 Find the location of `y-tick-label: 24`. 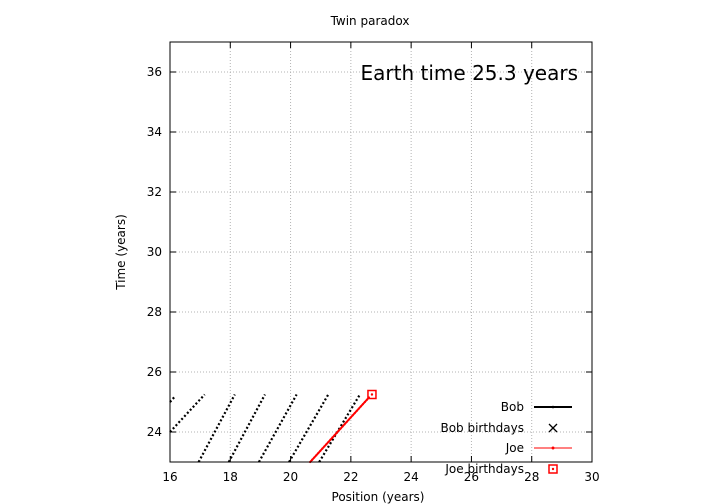

y-tick-label: 24 is located at coordinates (154, 432).